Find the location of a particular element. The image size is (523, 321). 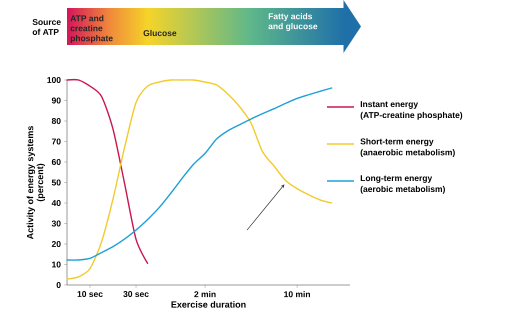

text: Glucose is located at coordinates (160, 33).